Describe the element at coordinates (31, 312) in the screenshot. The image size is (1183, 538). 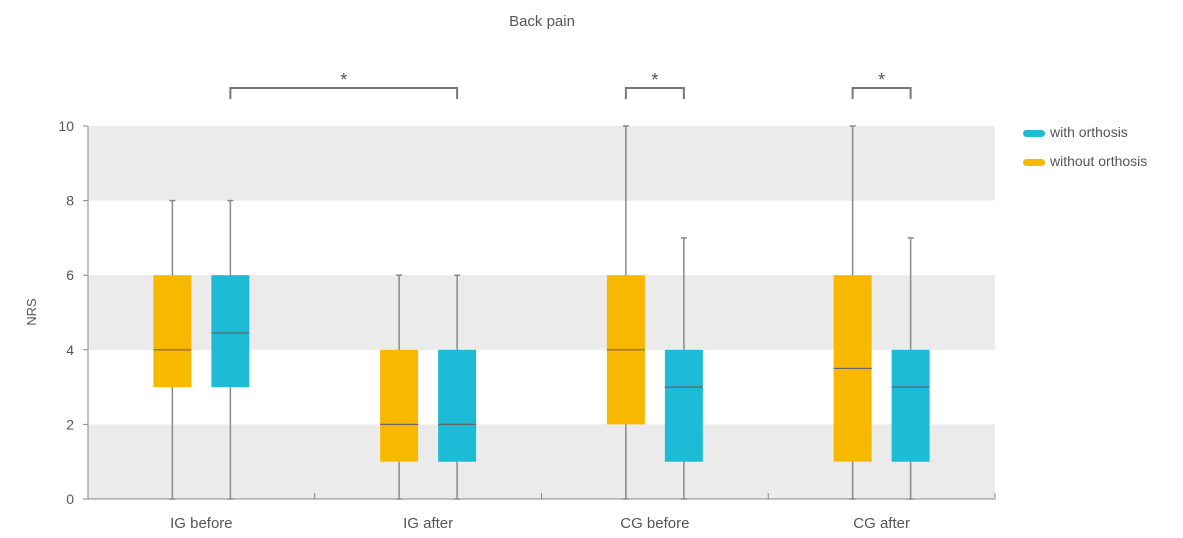
I see `y-axis-label: NRS` at that location.